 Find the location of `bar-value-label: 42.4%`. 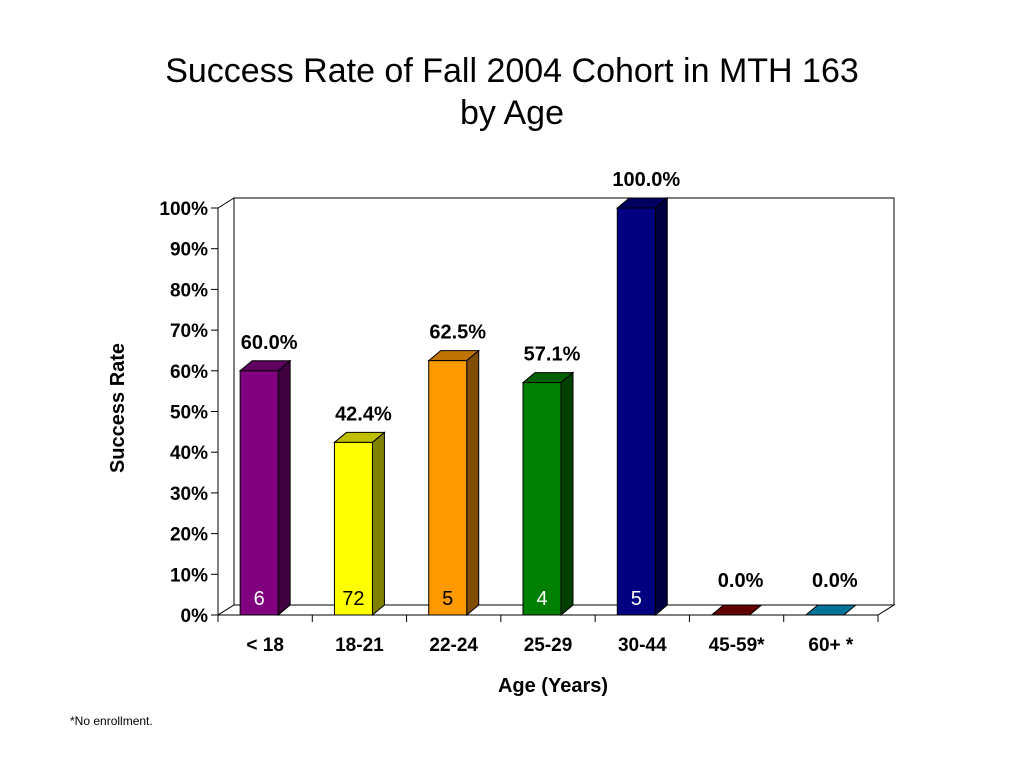

bar-value-label: 42.4% is located at coordinates (363, 414).